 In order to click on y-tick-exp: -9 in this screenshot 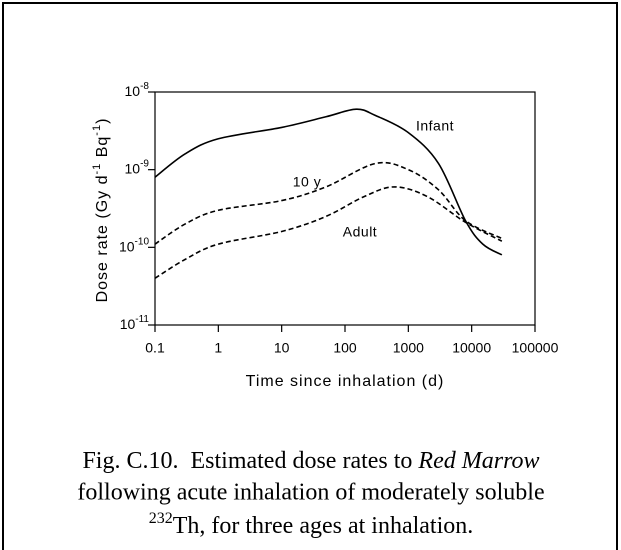, I will do `click(144, 163)`.